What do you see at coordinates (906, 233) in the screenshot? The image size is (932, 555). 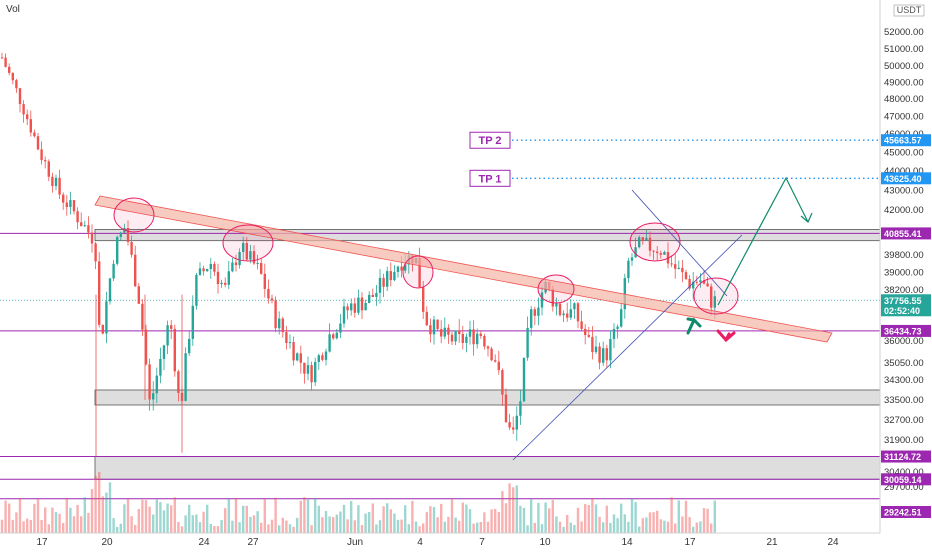 I see `resistance-level-badge` at bounding box center [906, 233].